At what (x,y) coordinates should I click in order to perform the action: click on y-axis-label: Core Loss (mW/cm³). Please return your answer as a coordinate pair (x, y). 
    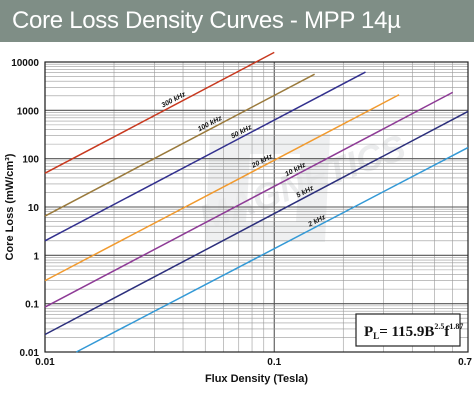
    Looking at the image, I should click on (10, 206).